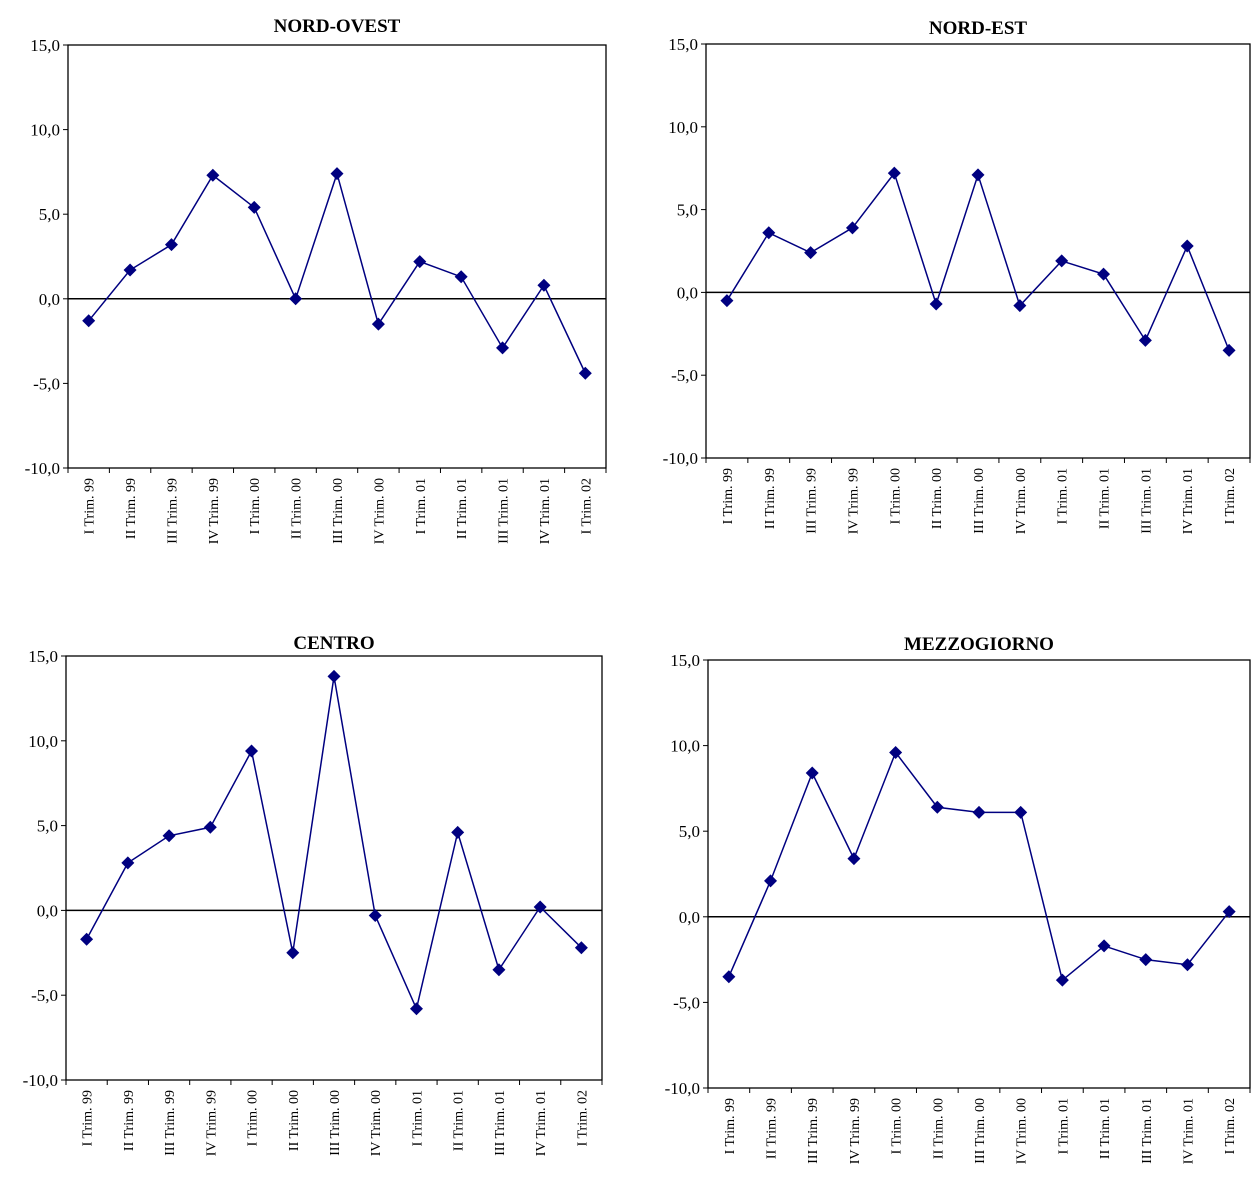  Describe the element at coordinates (337, 272) in the screenshot. I see `series-line` at that location.